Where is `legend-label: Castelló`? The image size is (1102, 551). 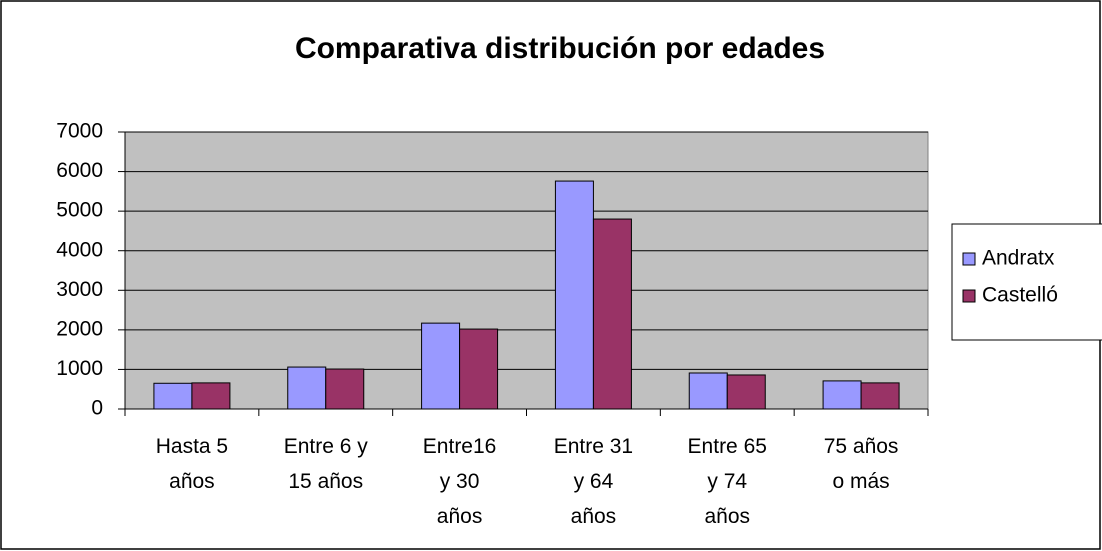 legend-label: Castelló is located at coordinates (1020, 295).